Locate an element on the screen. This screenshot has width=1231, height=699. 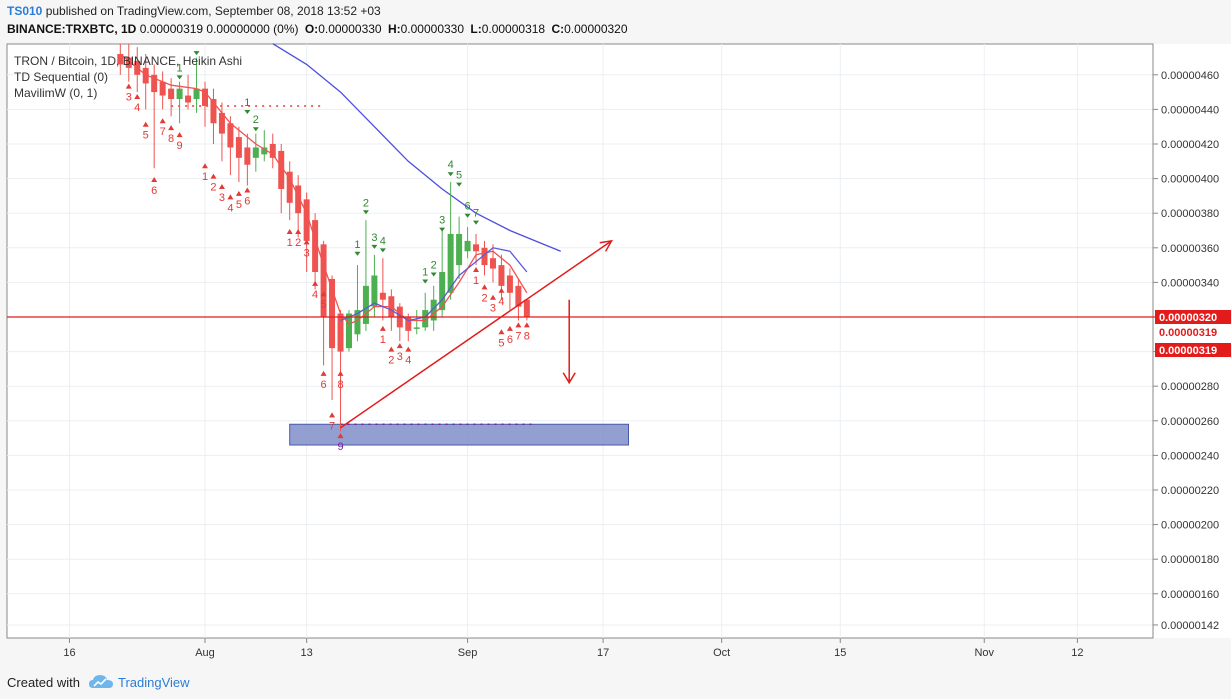
td-up-count: 6 is located at coordinates (468, 207).